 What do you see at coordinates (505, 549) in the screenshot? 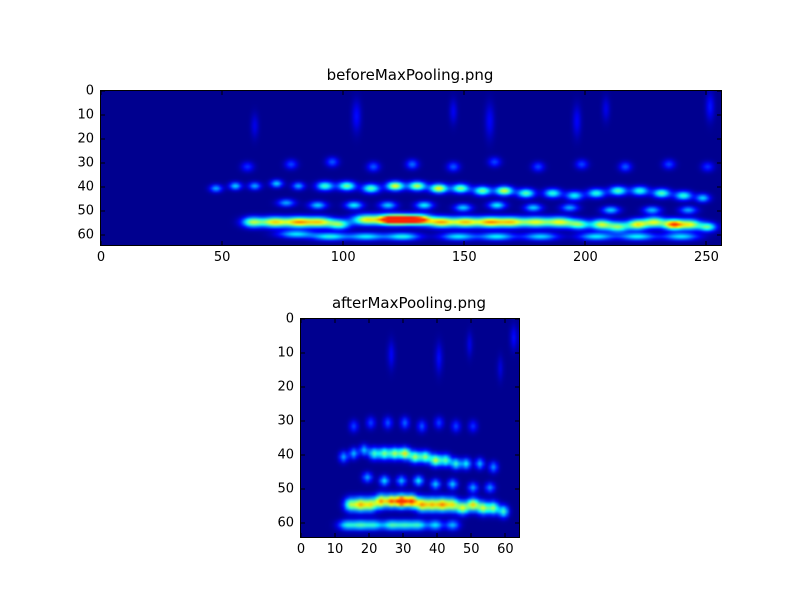
I see `x-tick-label: 60` at bounding box center [505, 549].